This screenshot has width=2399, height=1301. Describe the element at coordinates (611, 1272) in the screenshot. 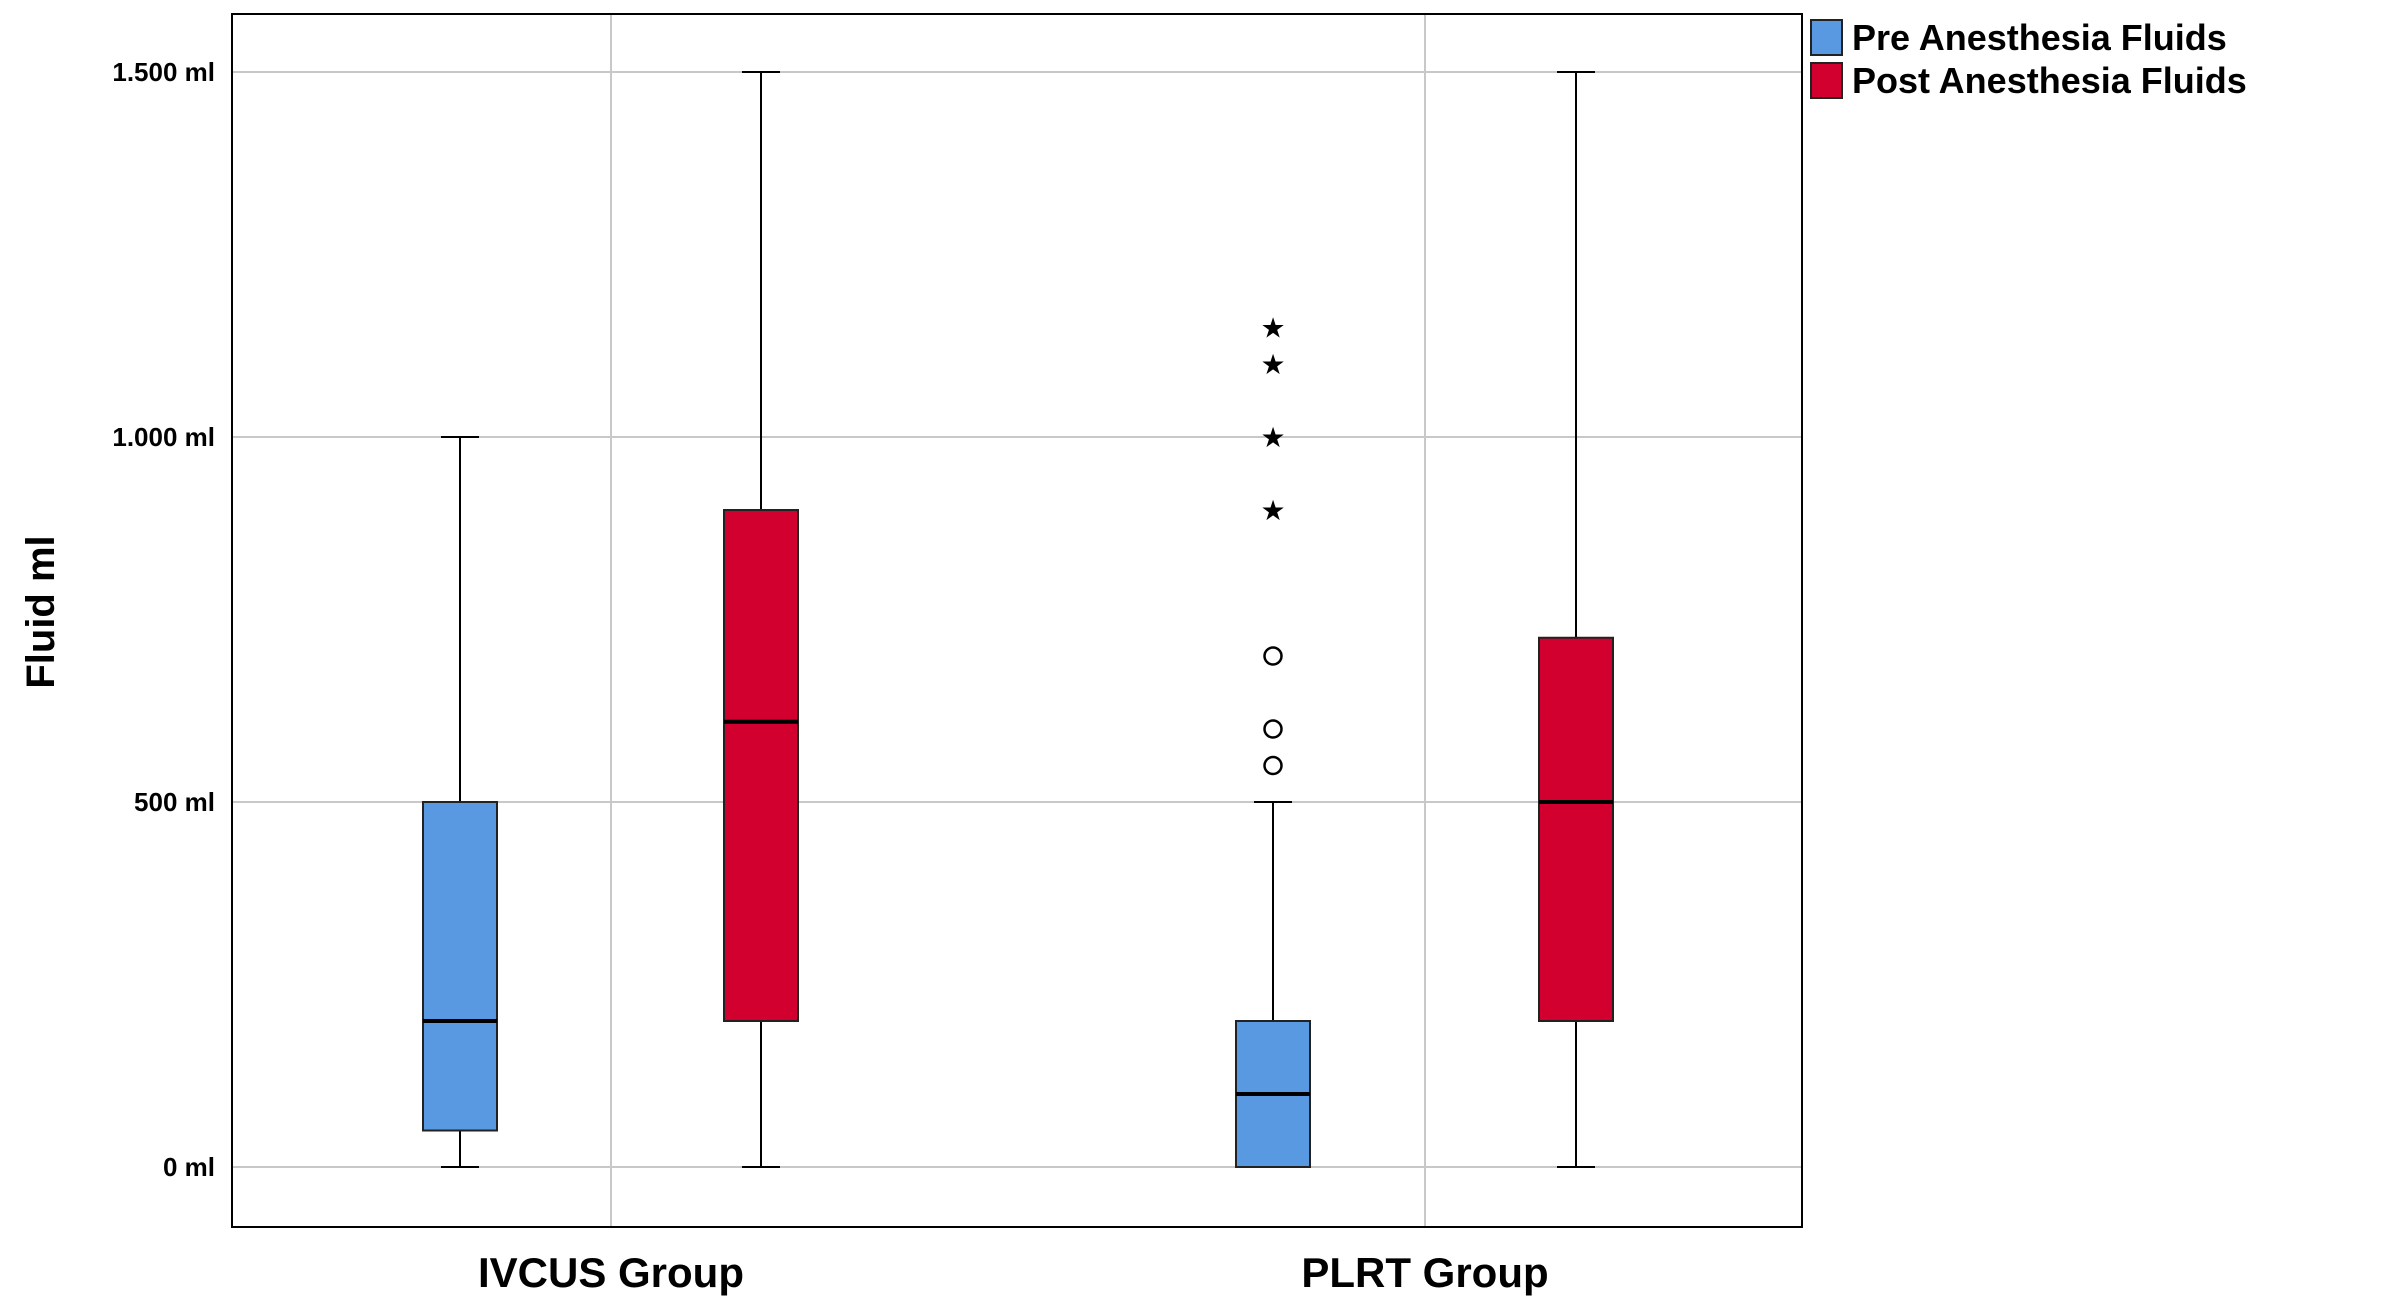

I see `category-label: IVCUS Group` at that location.